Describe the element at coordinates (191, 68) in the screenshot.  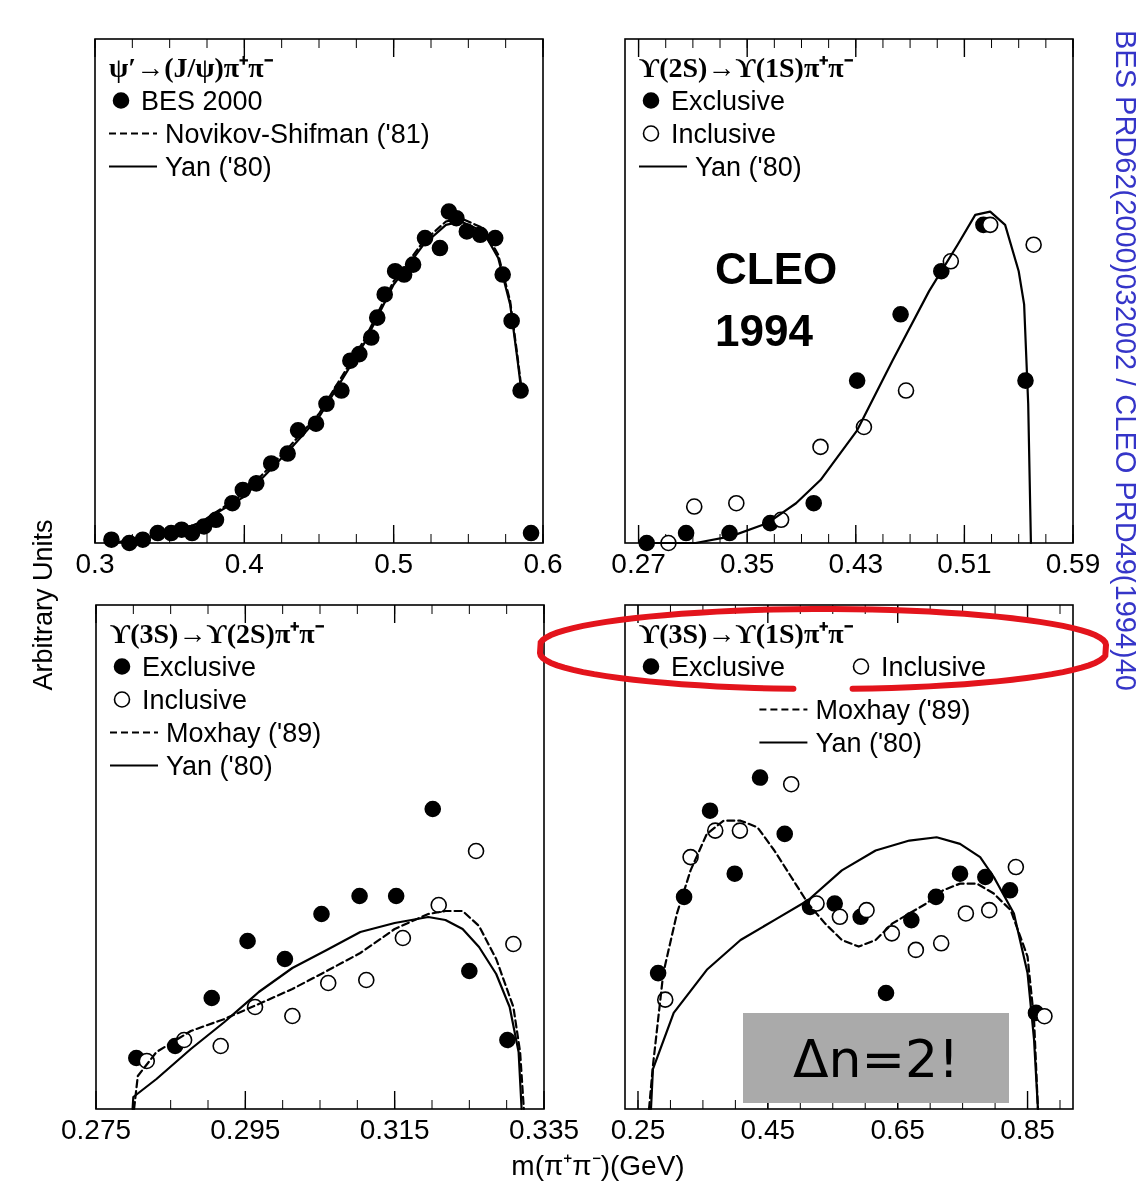
I see `legend-title: ψ′→(J/ψ)π⁺π⁻` at that location.